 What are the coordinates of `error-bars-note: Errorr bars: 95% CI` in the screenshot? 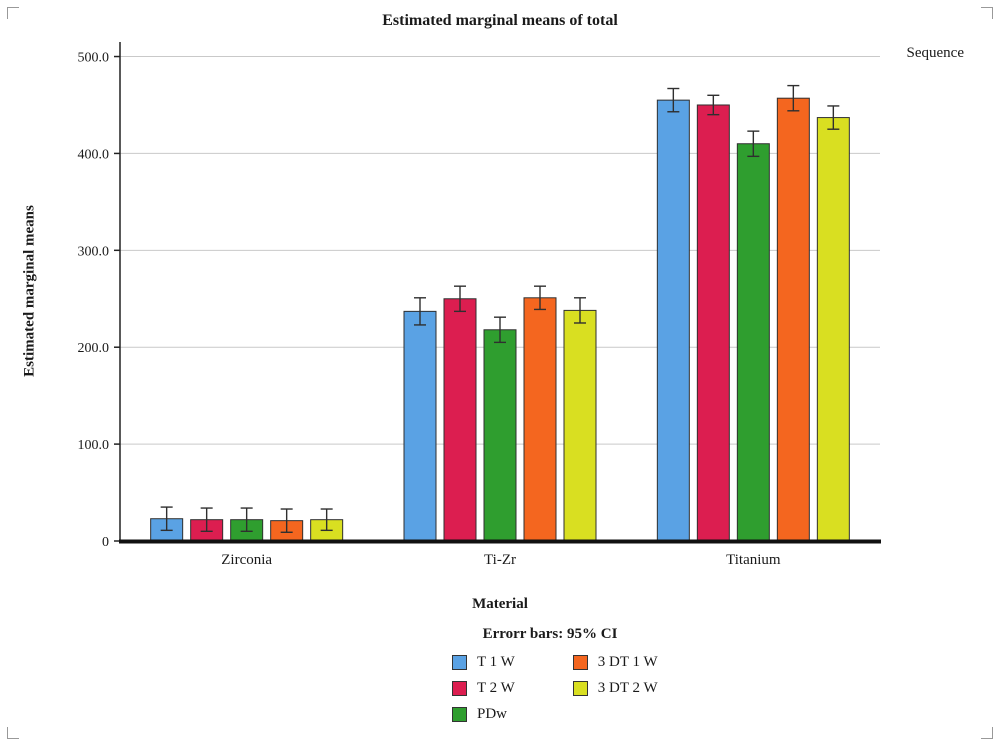 It's located at (550, 634).